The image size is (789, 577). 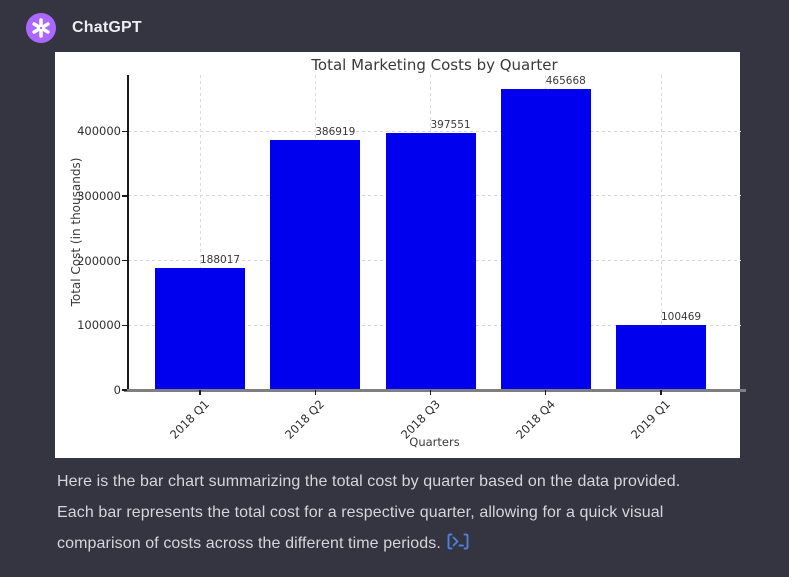 What do you see at coordinates (99, 325) in the screenshot?
I see `y-axis-tick-label: 100000` at bounding box center [99, 325].